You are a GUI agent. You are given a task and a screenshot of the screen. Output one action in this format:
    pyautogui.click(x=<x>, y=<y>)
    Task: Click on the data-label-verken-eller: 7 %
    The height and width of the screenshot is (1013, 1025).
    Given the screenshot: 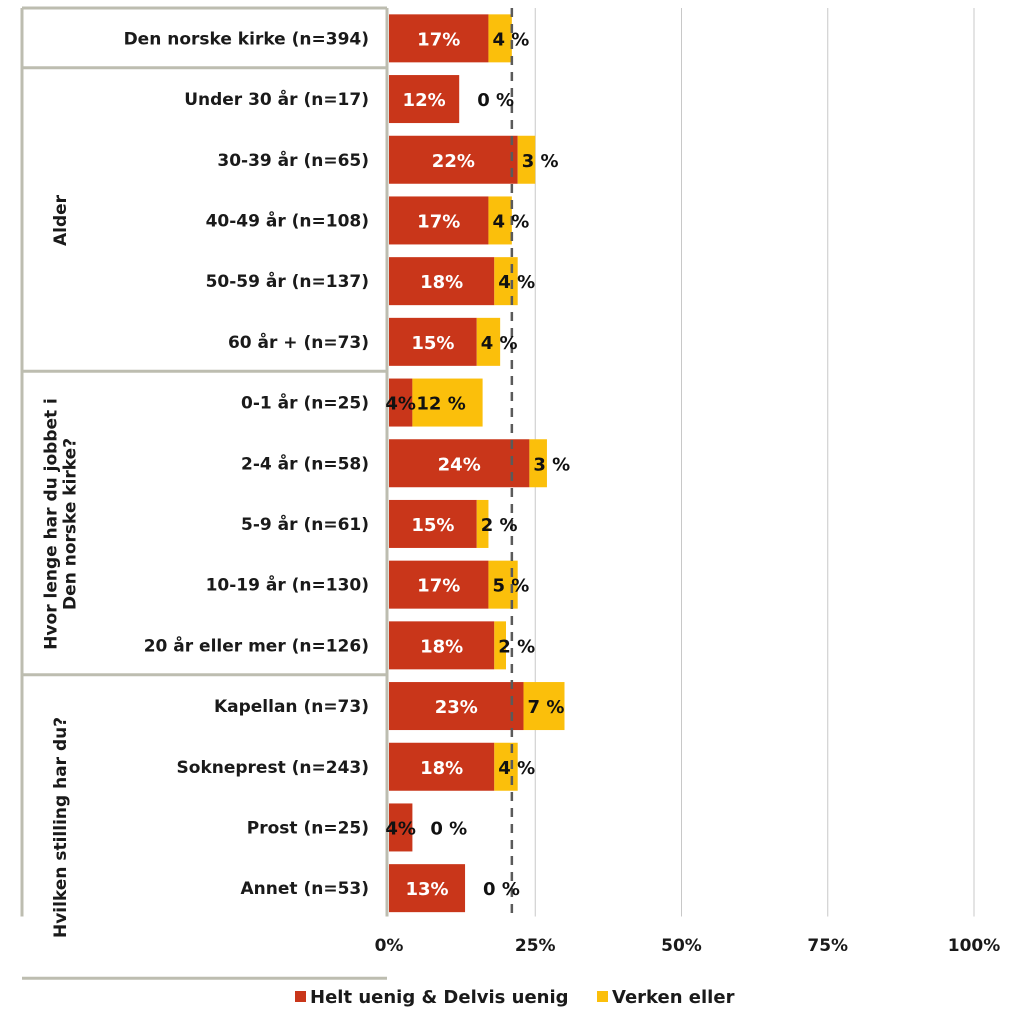 What is the action you would take?
    pyautogui.click(x=546, y=707)
    